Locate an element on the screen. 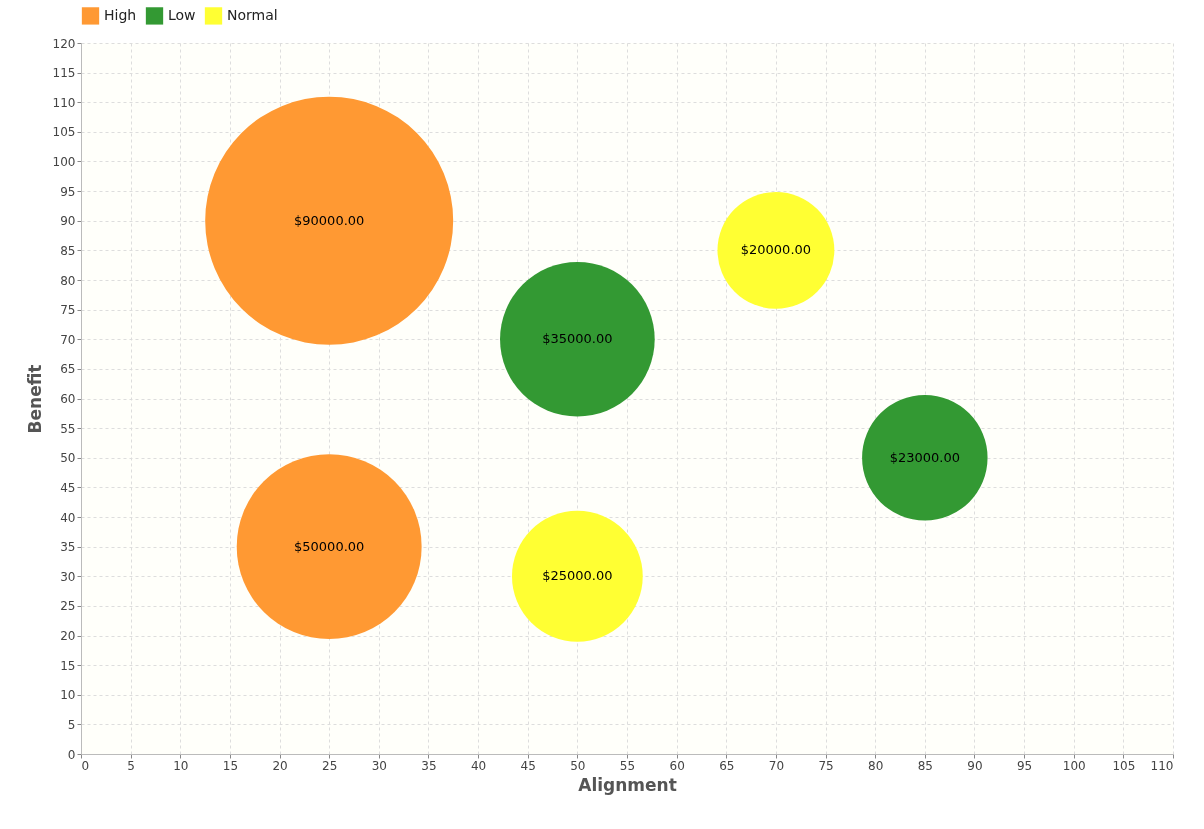  y-tick-label: 80 is located at coordinates (68, 280).